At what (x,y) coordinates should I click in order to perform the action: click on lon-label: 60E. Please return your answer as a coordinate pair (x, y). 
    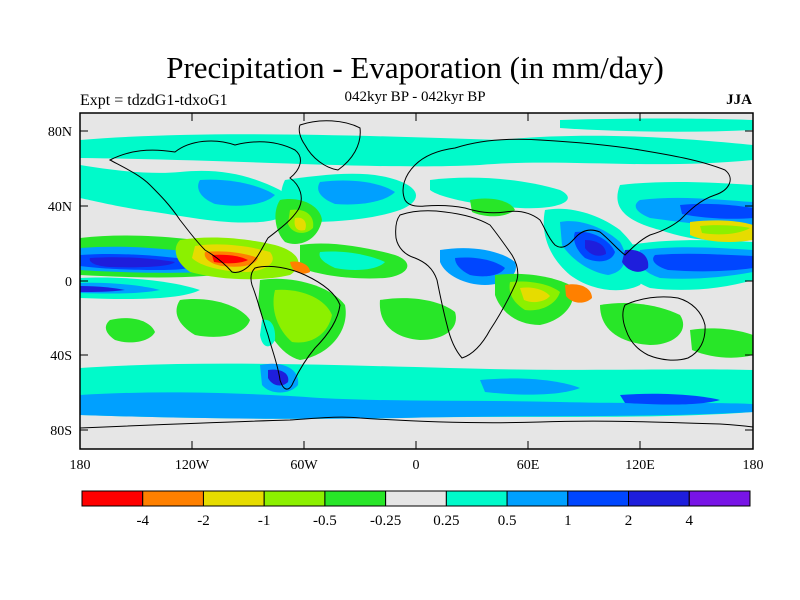
    Looking at the image, I should click on (528, 465).